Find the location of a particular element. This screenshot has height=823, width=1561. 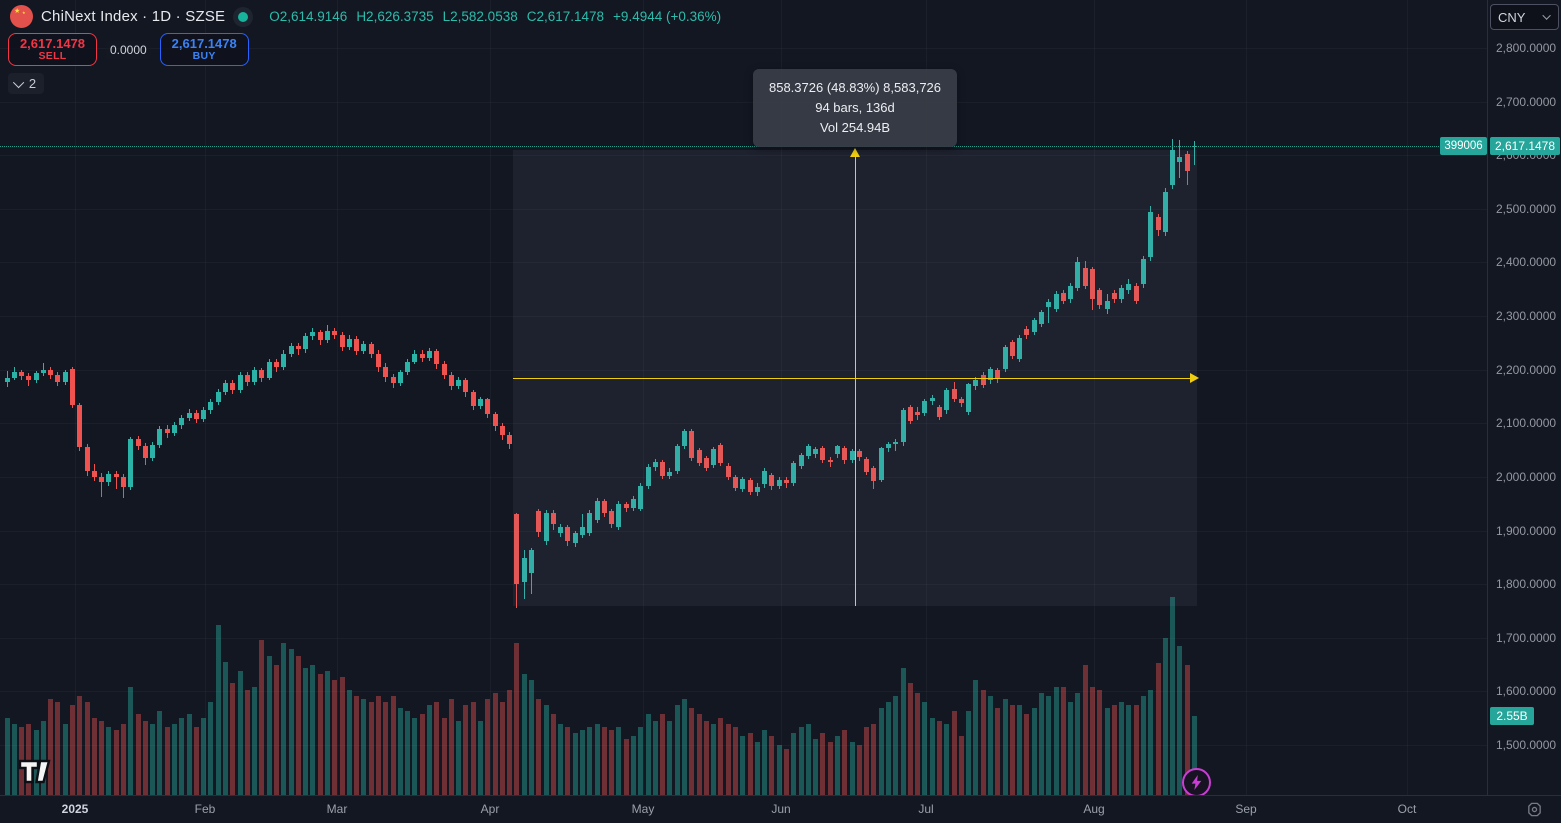

time-axis: 2025 Feb Mar Apr May Jun Jul Aug Sep Oct is located at coordinates (780, 809).